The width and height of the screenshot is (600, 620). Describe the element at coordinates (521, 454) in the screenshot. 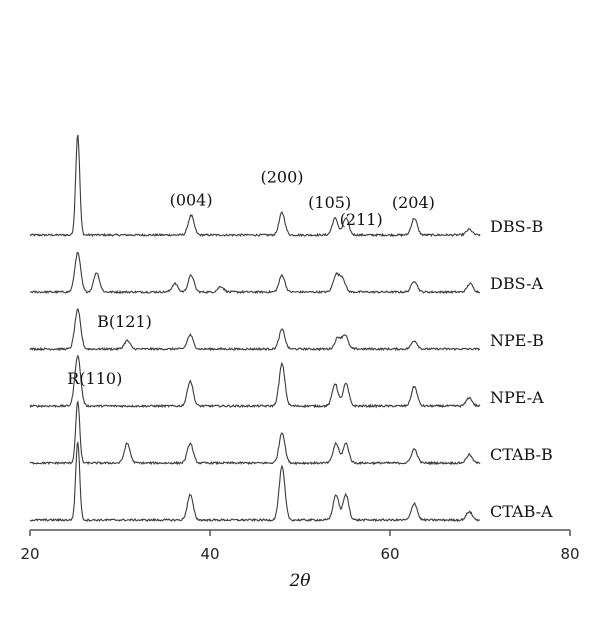

I see `series-label-ctab-b: CTAB-B` at that location.